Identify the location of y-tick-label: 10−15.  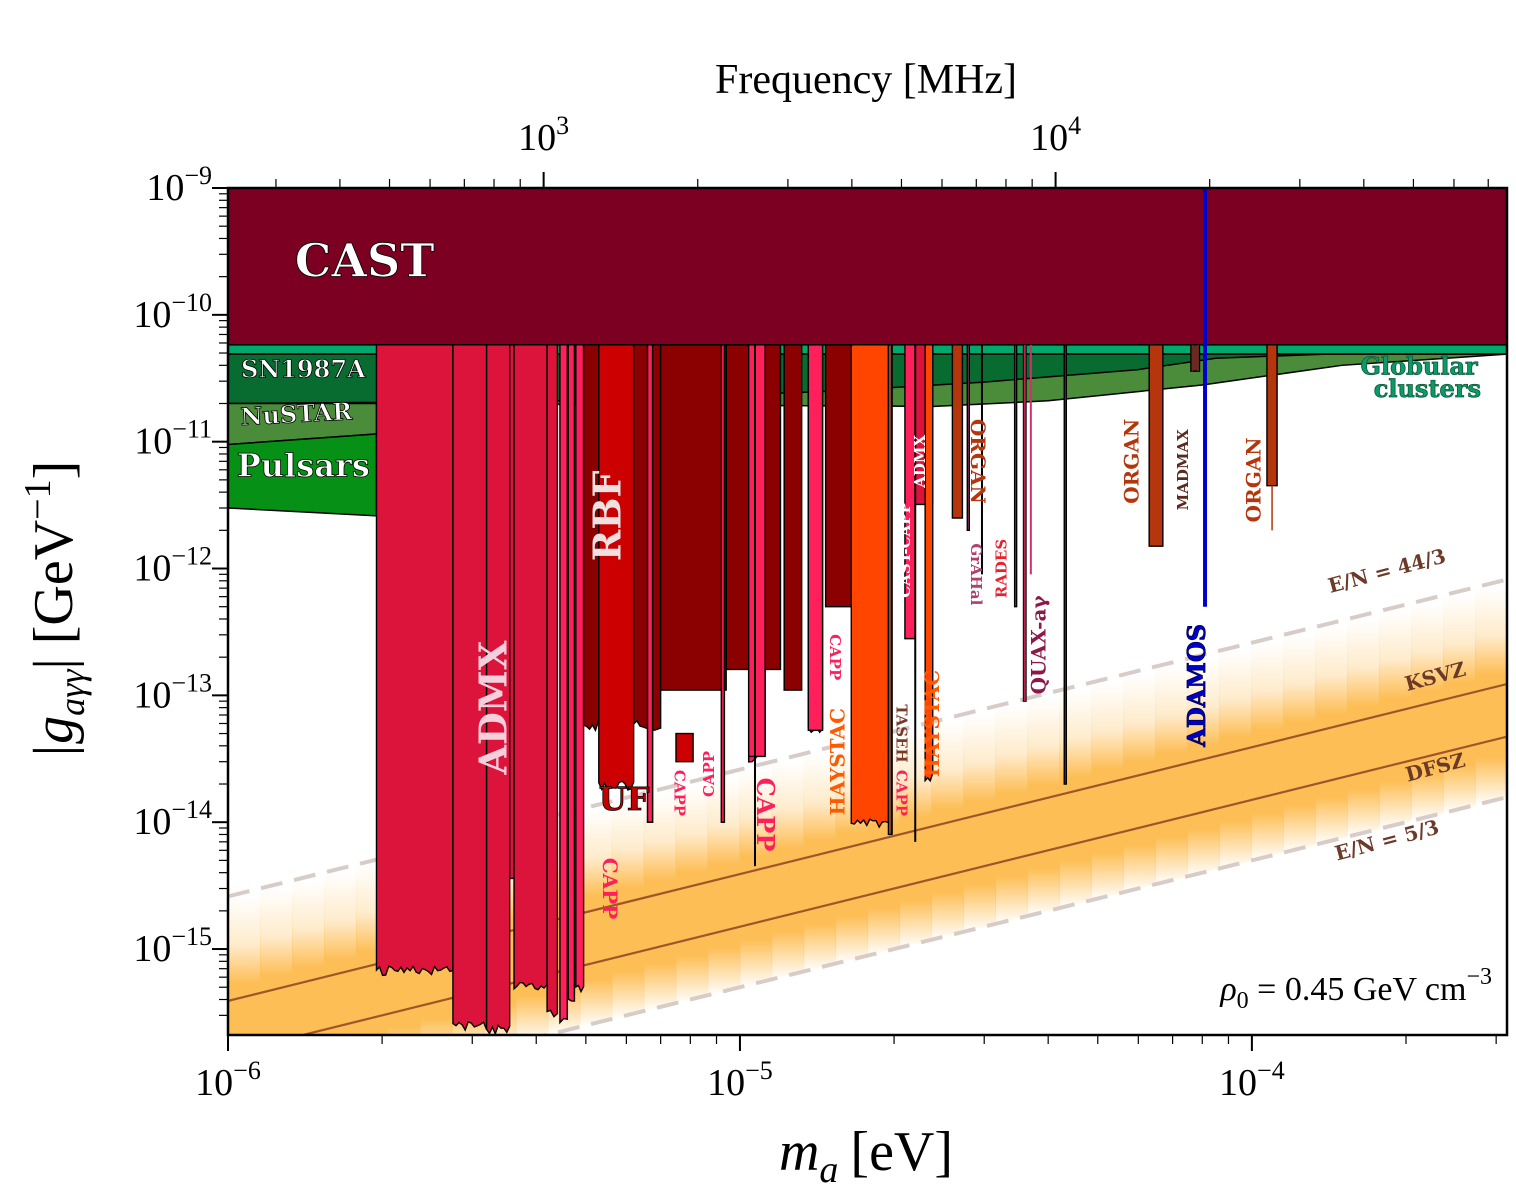
(172, 946).